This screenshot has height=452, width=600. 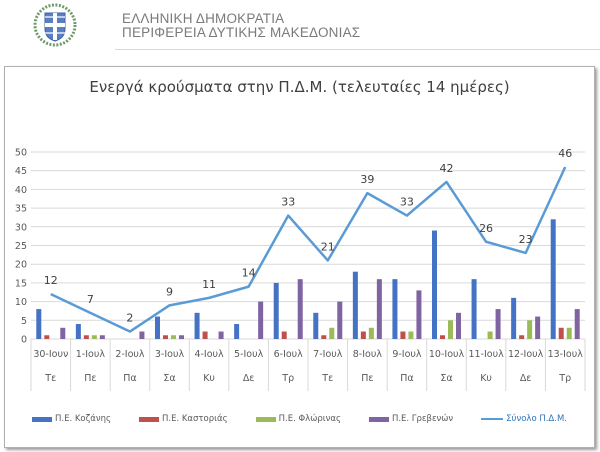 What do you see at coordinates (129, 318) in the screenshot?
I see `data-label: 2` at bounding box center [129, 318].